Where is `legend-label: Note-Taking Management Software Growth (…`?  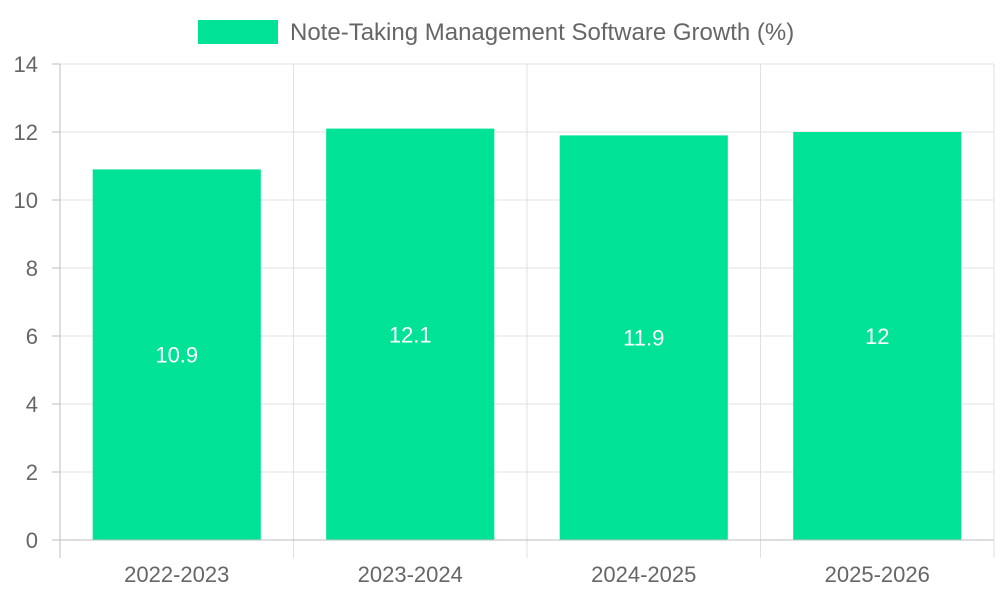 legend-label: Note-Taking Management Software Growth (… is located at coordinates (542, 32).